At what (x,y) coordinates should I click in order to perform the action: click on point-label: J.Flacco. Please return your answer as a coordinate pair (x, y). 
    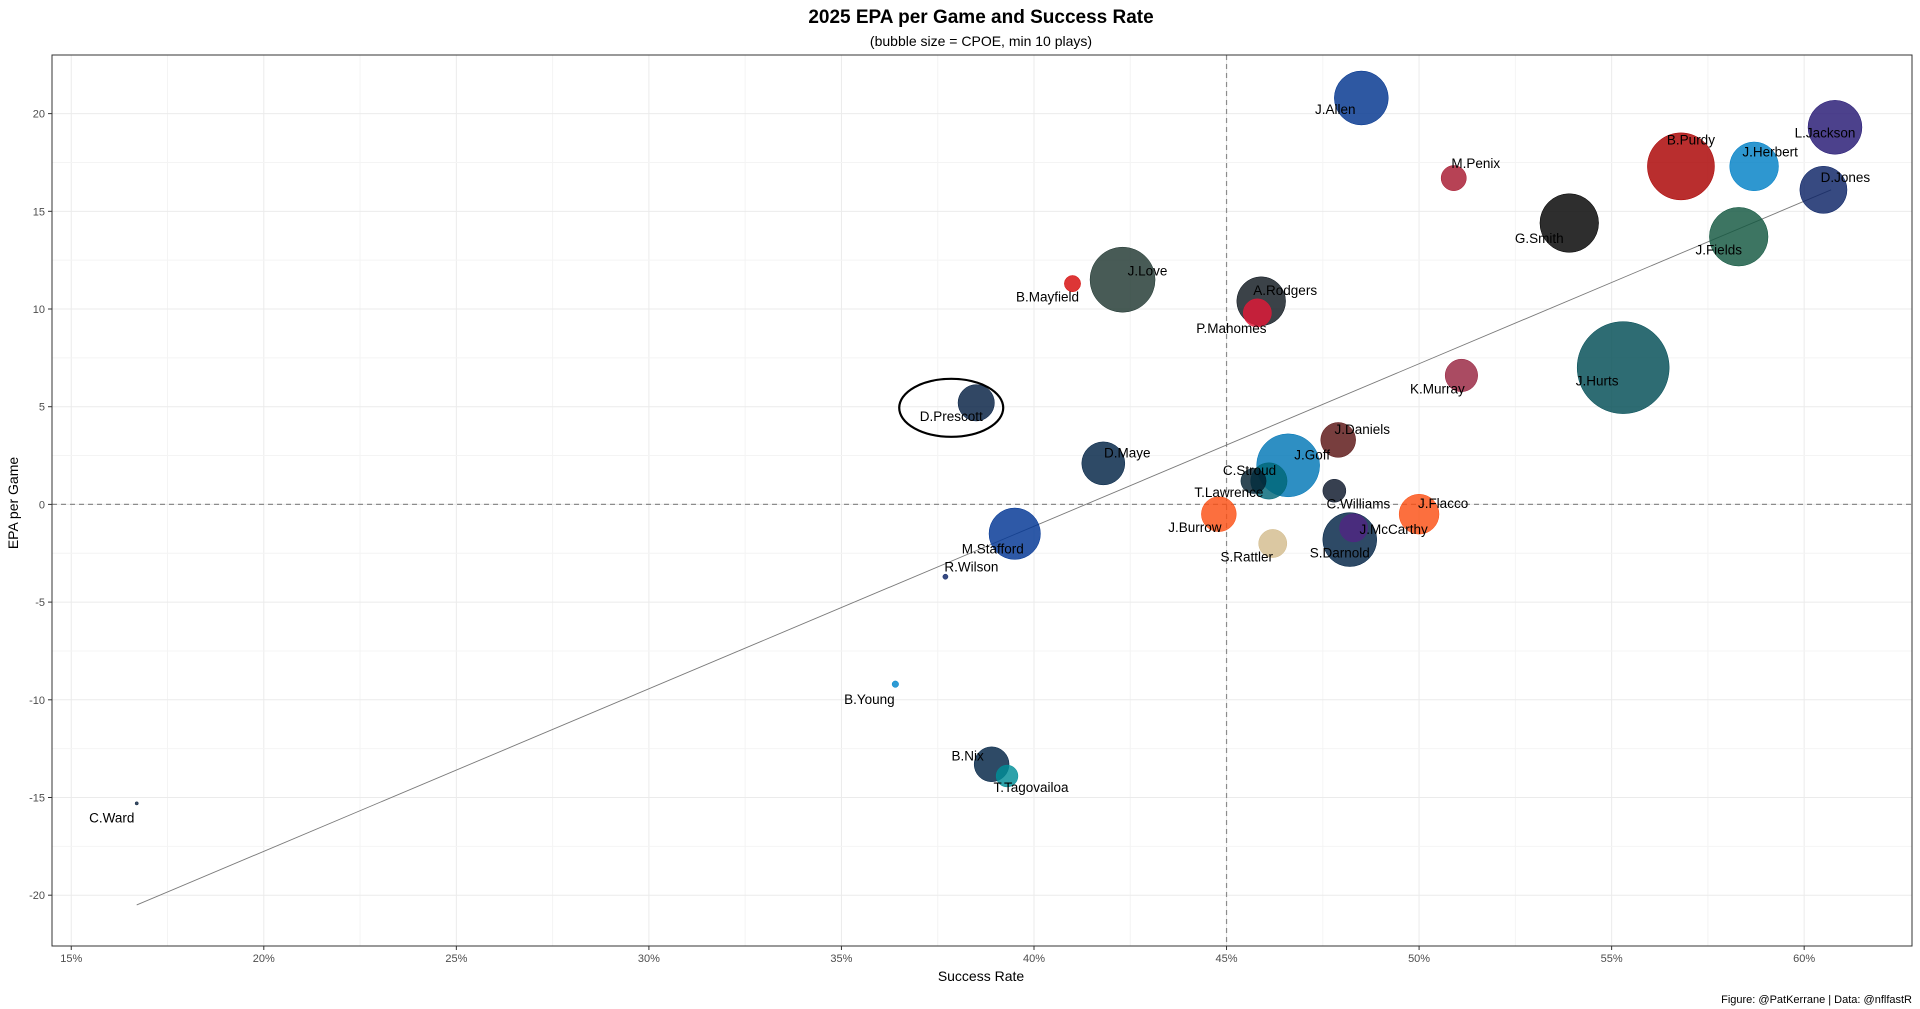
    Looking at the image, I should click on (1443, 503).